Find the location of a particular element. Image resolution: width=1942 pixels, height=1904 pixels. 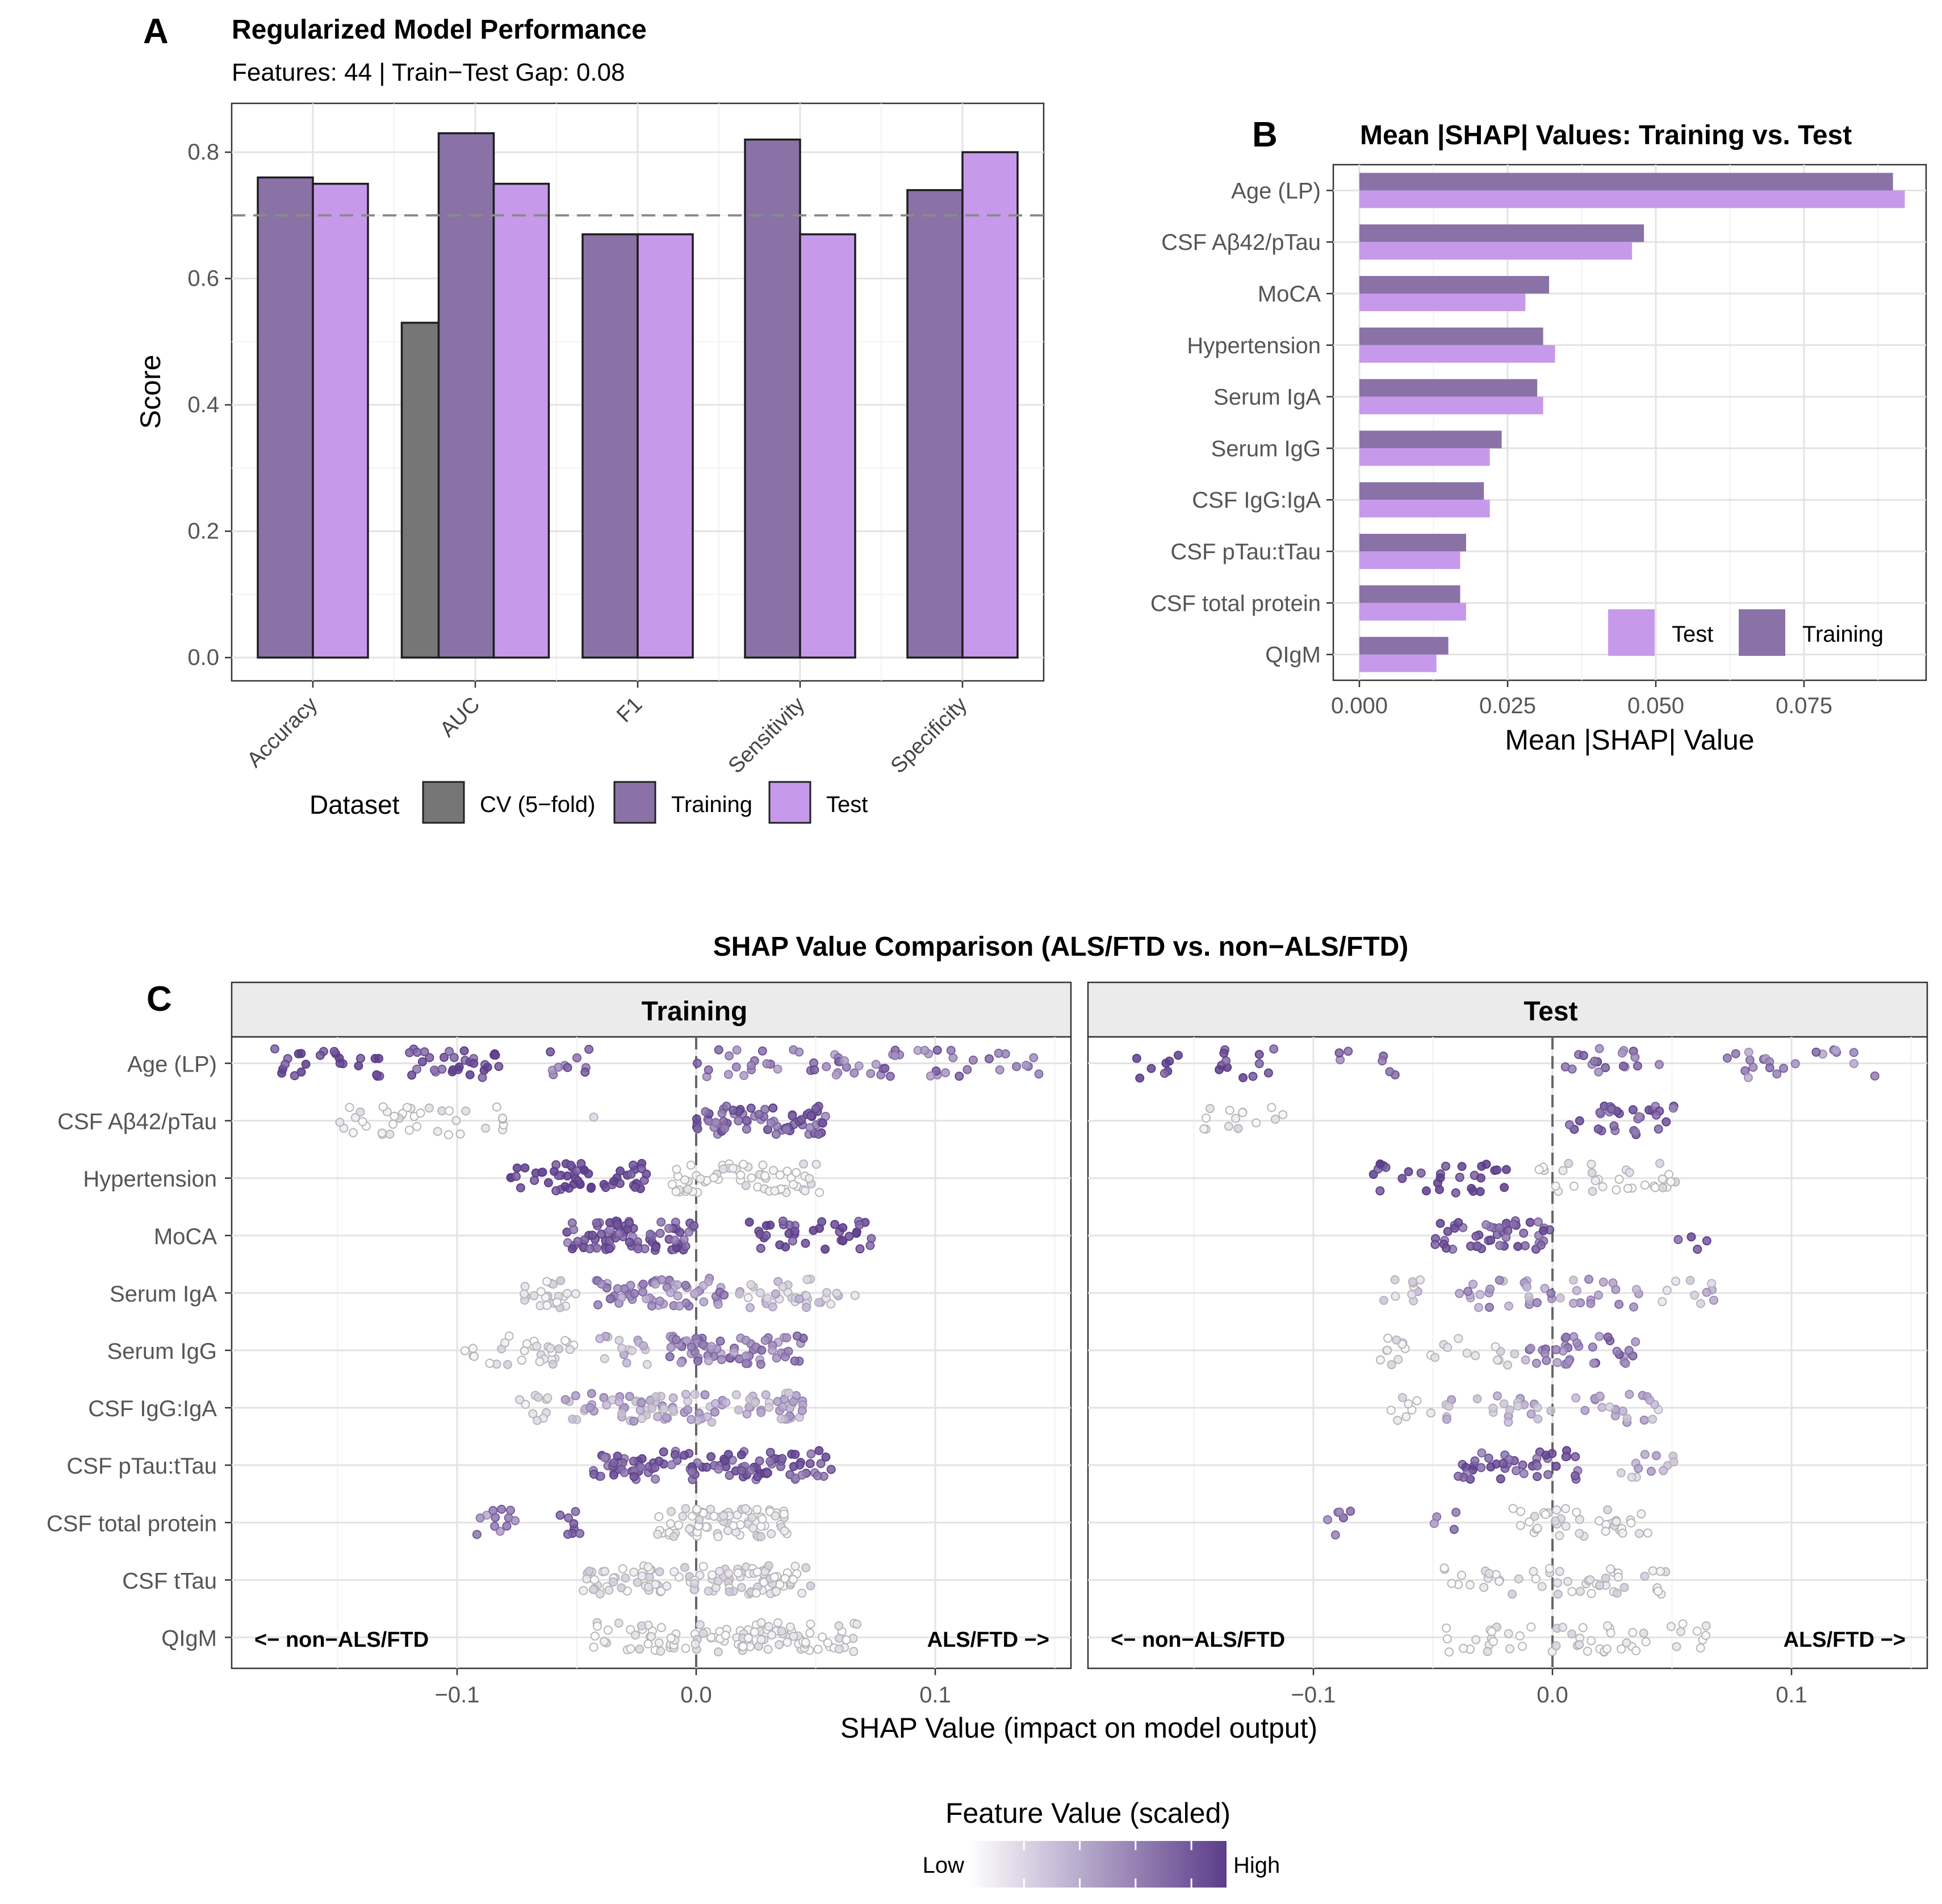

bar-test is located at coordinates (1451, 405).